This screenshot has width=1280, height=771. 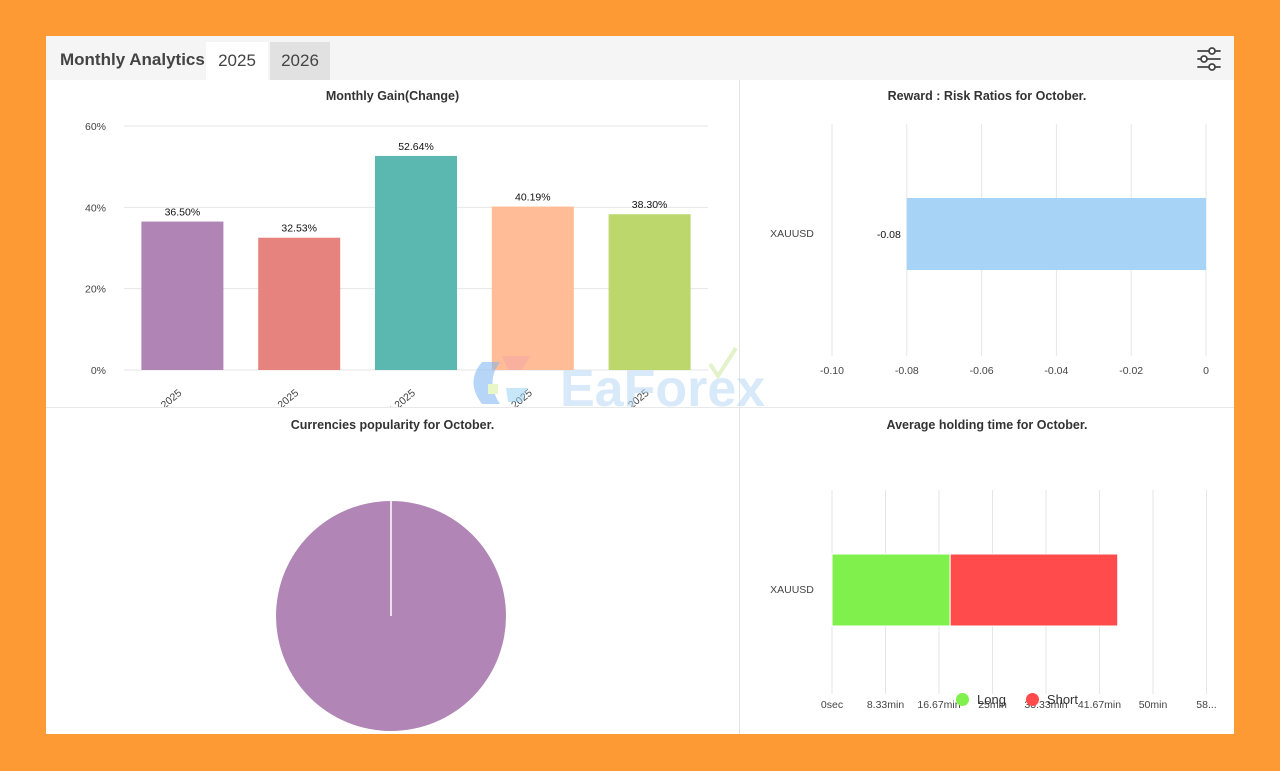 I want to click on bar-value-label: 52.64%, so click(x=416, y=147).